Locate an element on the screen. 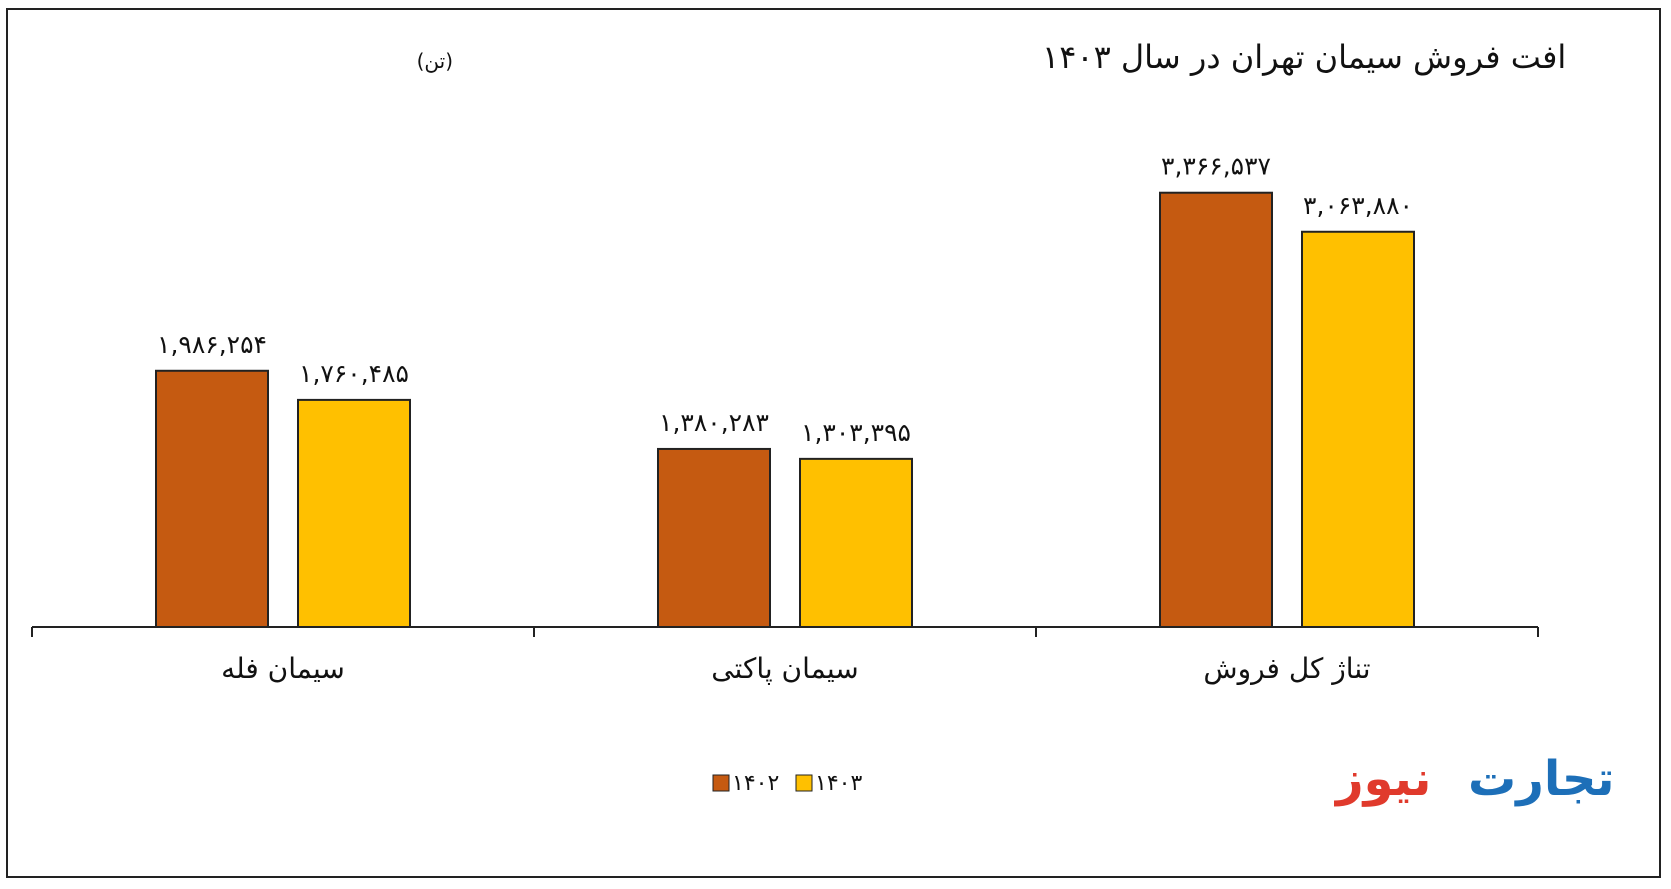  category-label-packaged-cement: سیمان پاکتی is located at coordinates (785, 668).